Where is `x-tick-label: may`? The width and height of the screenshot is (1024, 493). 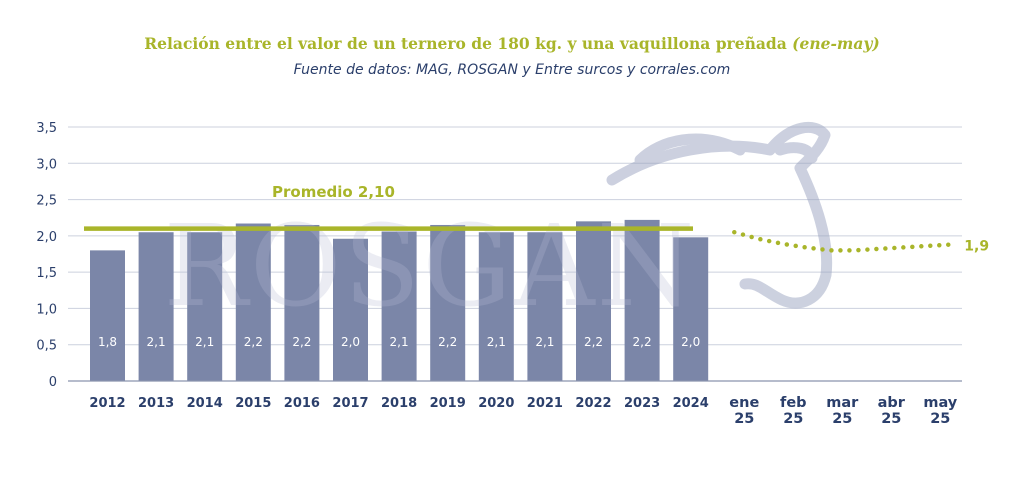 x-tick-label: may is located at coordinates (940, 403).